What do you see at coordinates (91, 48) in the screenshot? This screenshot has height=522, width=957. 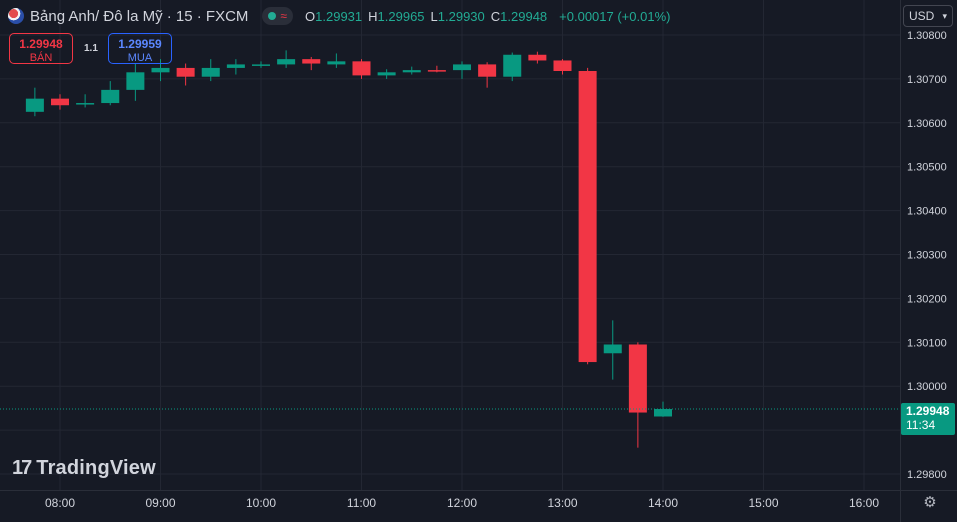 I see `spread-value: 1.1` at bounding box center [91, 48].